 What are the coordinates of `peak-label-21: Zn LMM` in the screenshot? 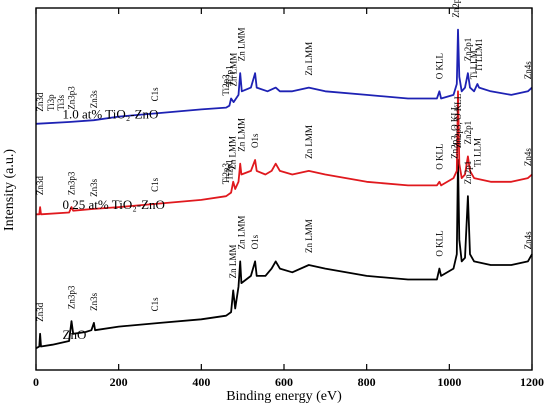 It's located at (309, 142).